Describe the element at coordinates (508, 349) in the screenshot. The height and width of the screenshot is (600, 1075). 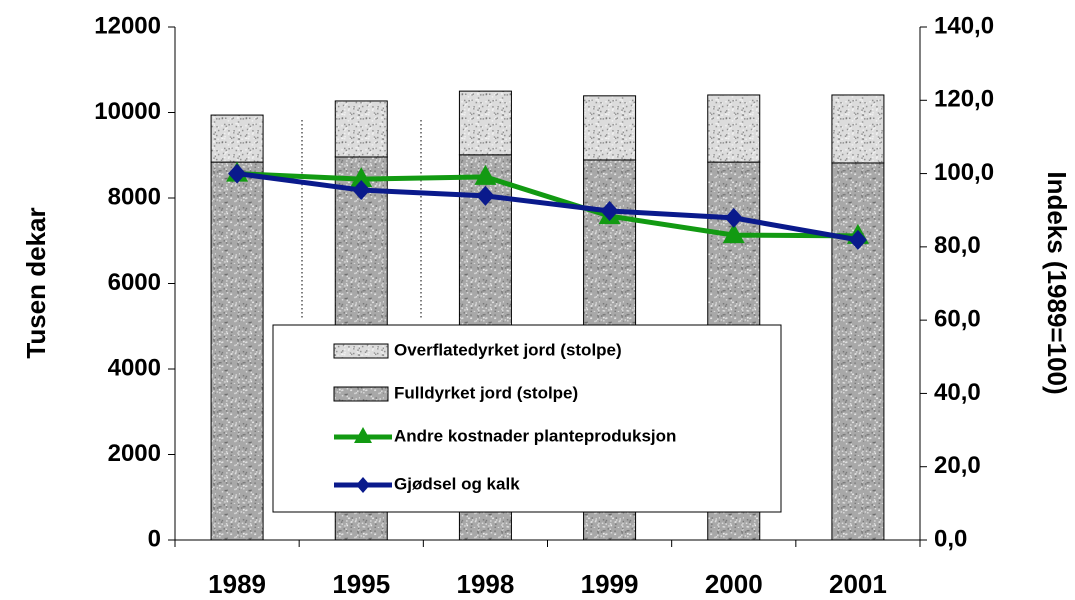
I see `legend-label: Overflatedyrket jord (stolpe)` at that location.